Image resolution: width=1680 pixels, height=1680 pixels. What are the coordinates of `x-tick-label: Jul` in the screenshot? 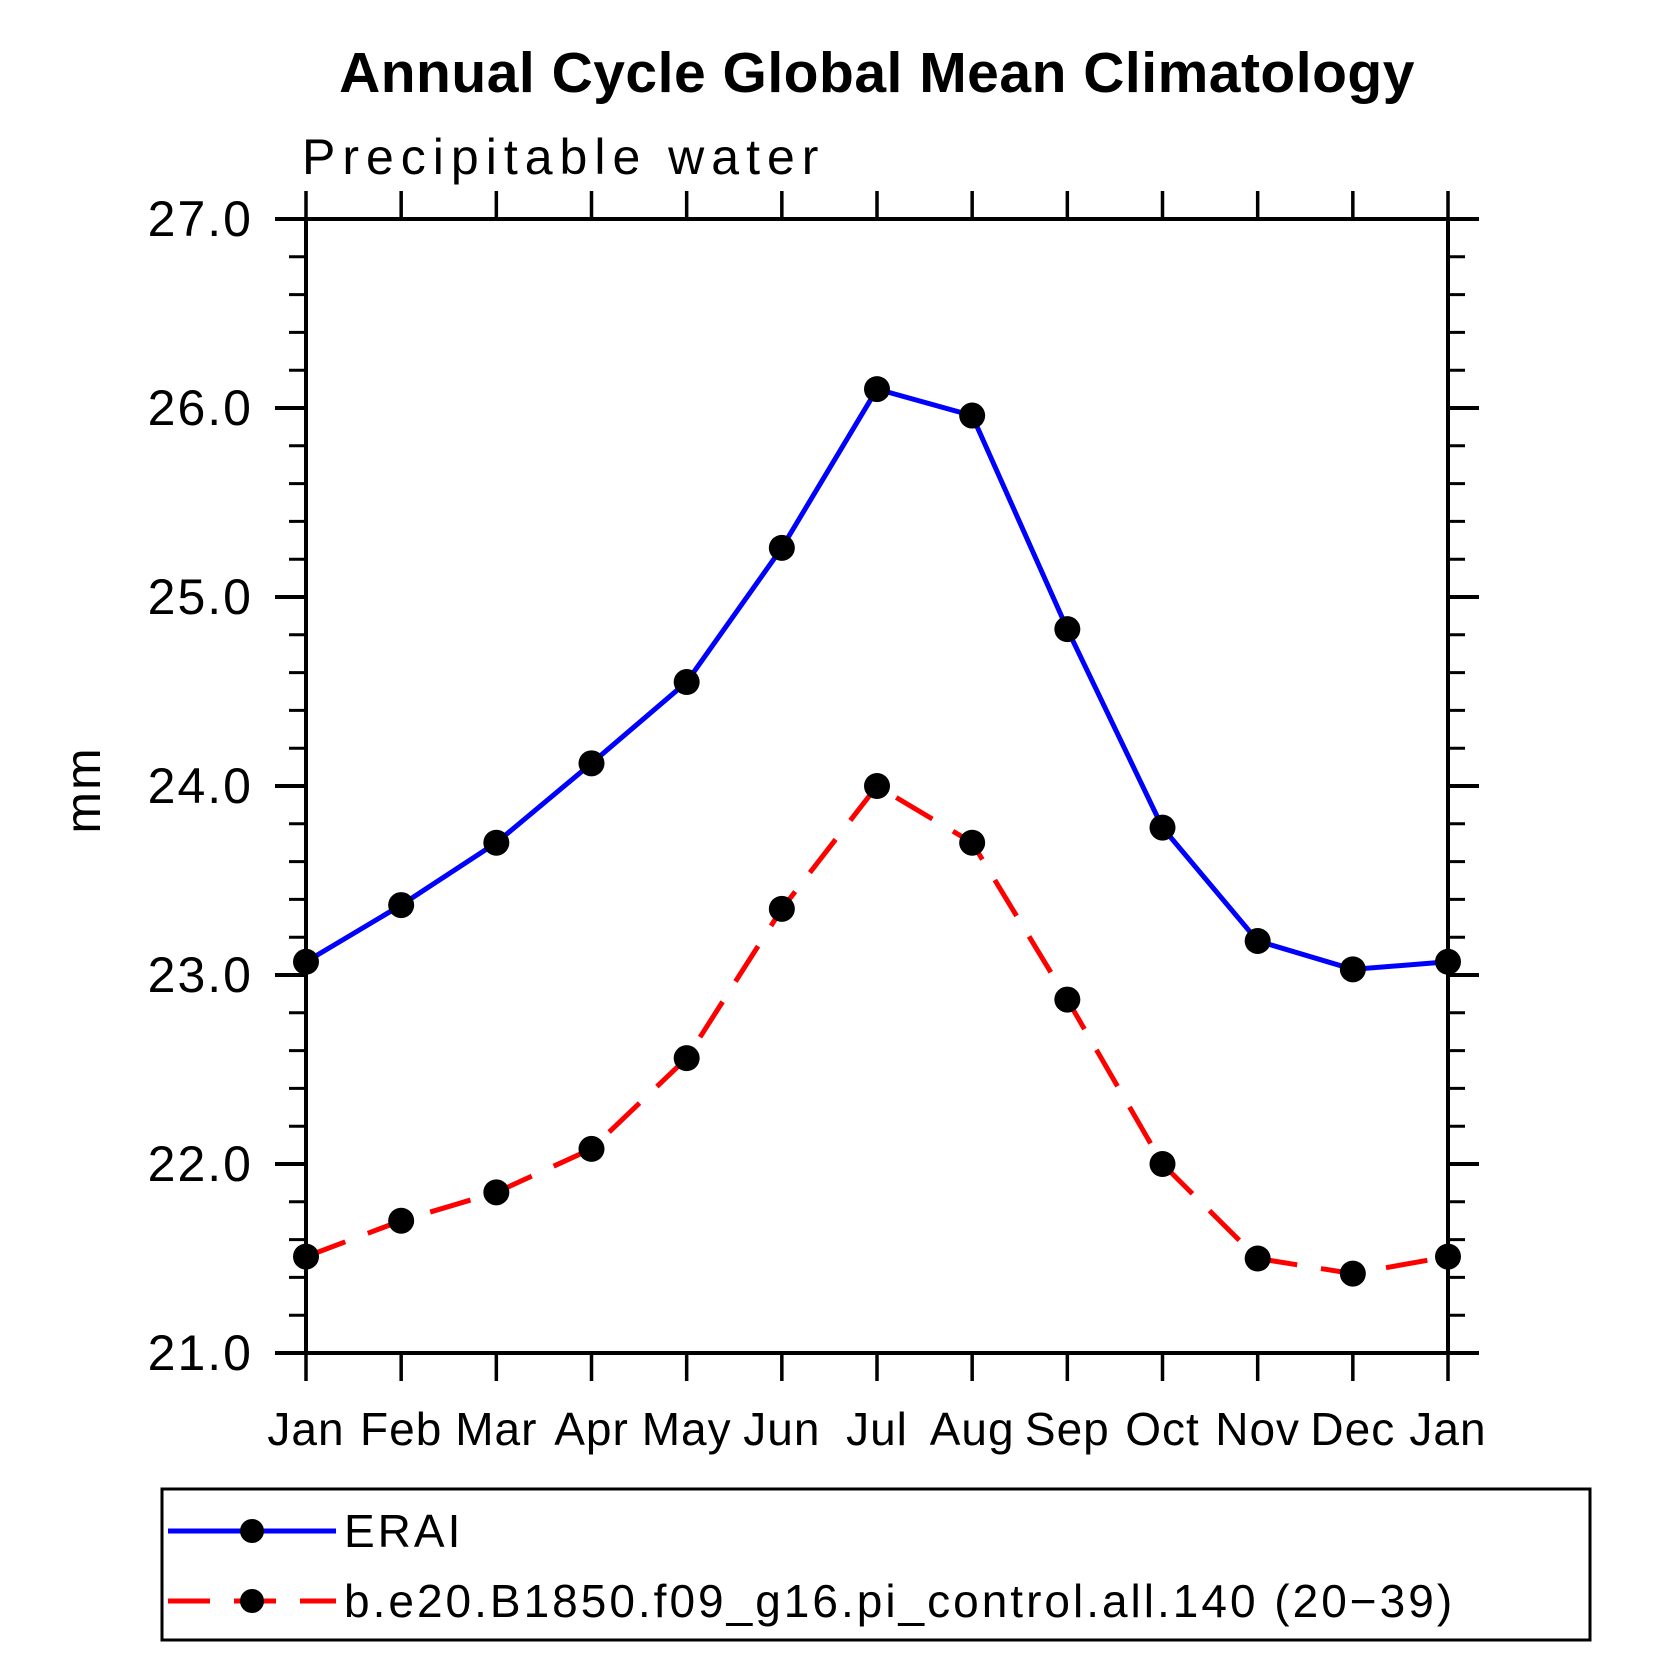 It's located at (877, 1429).